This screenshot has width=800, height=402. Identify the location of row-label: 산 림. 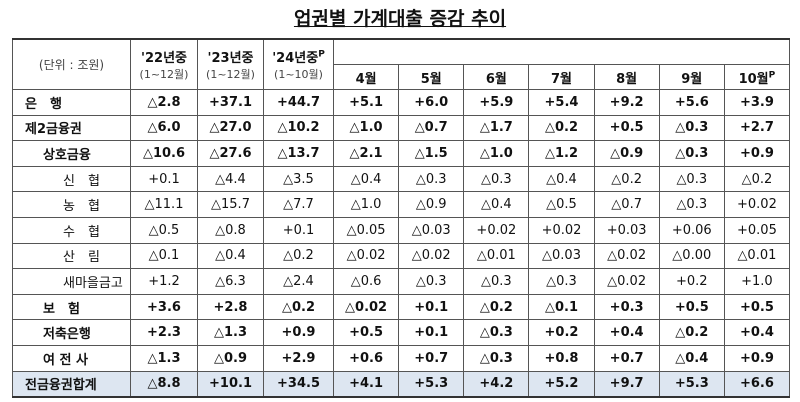
(71, 256).